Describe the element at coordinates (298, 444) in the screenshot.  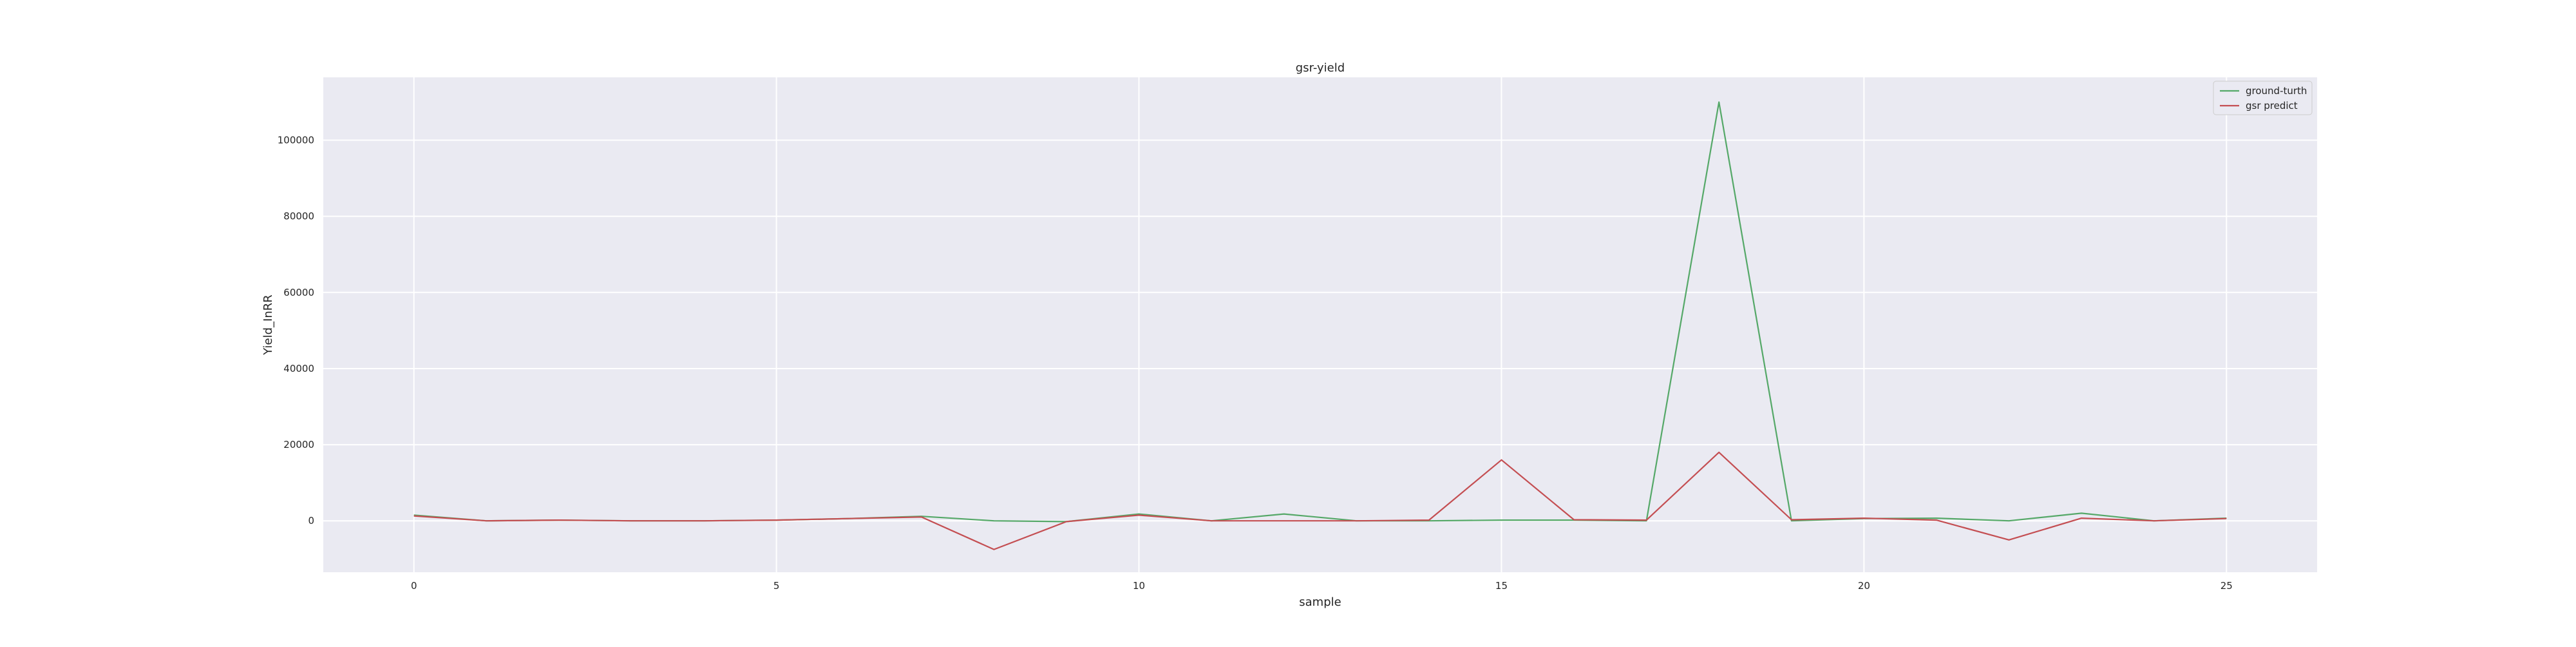
I see `y-tick-label: 20000` at that location.